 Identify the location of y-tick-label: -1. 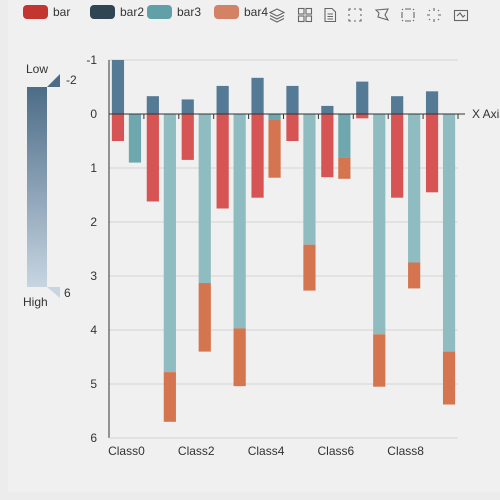
(91, 60).